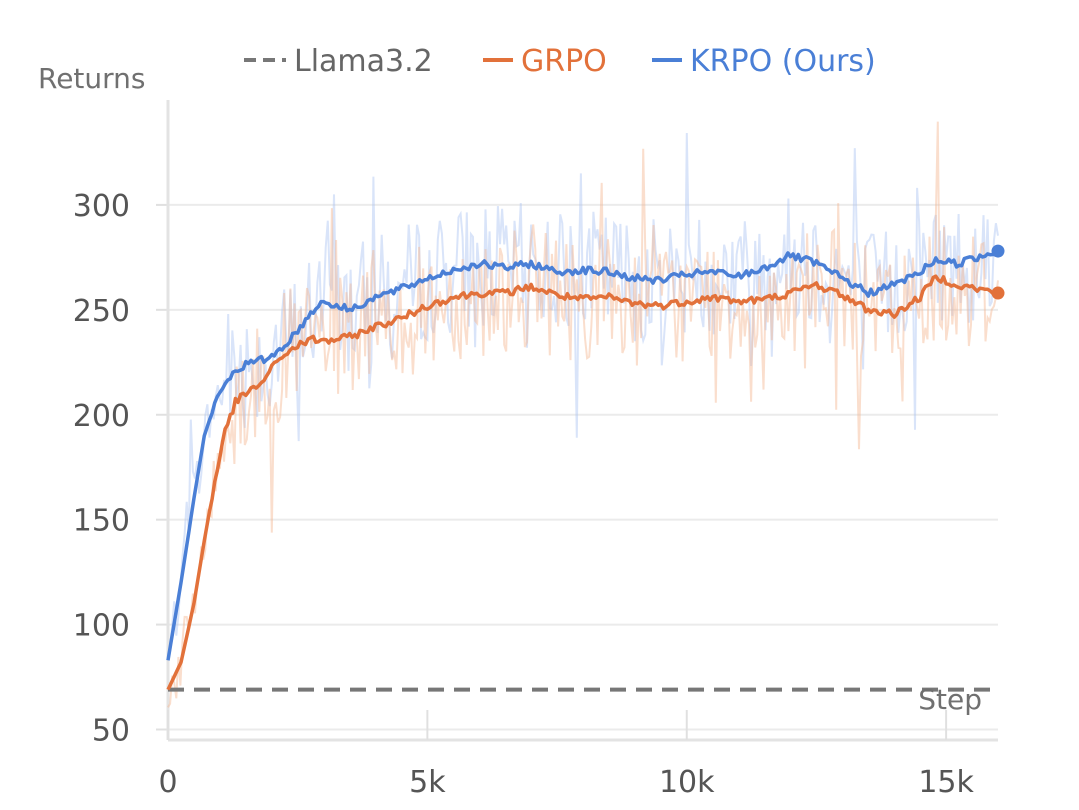 This screenshot has width=1079, height=810. What do you see at coordinates (101, 626) in the screenshot?
I see `y-tick-label: 100` at bounding box center [101, 626].